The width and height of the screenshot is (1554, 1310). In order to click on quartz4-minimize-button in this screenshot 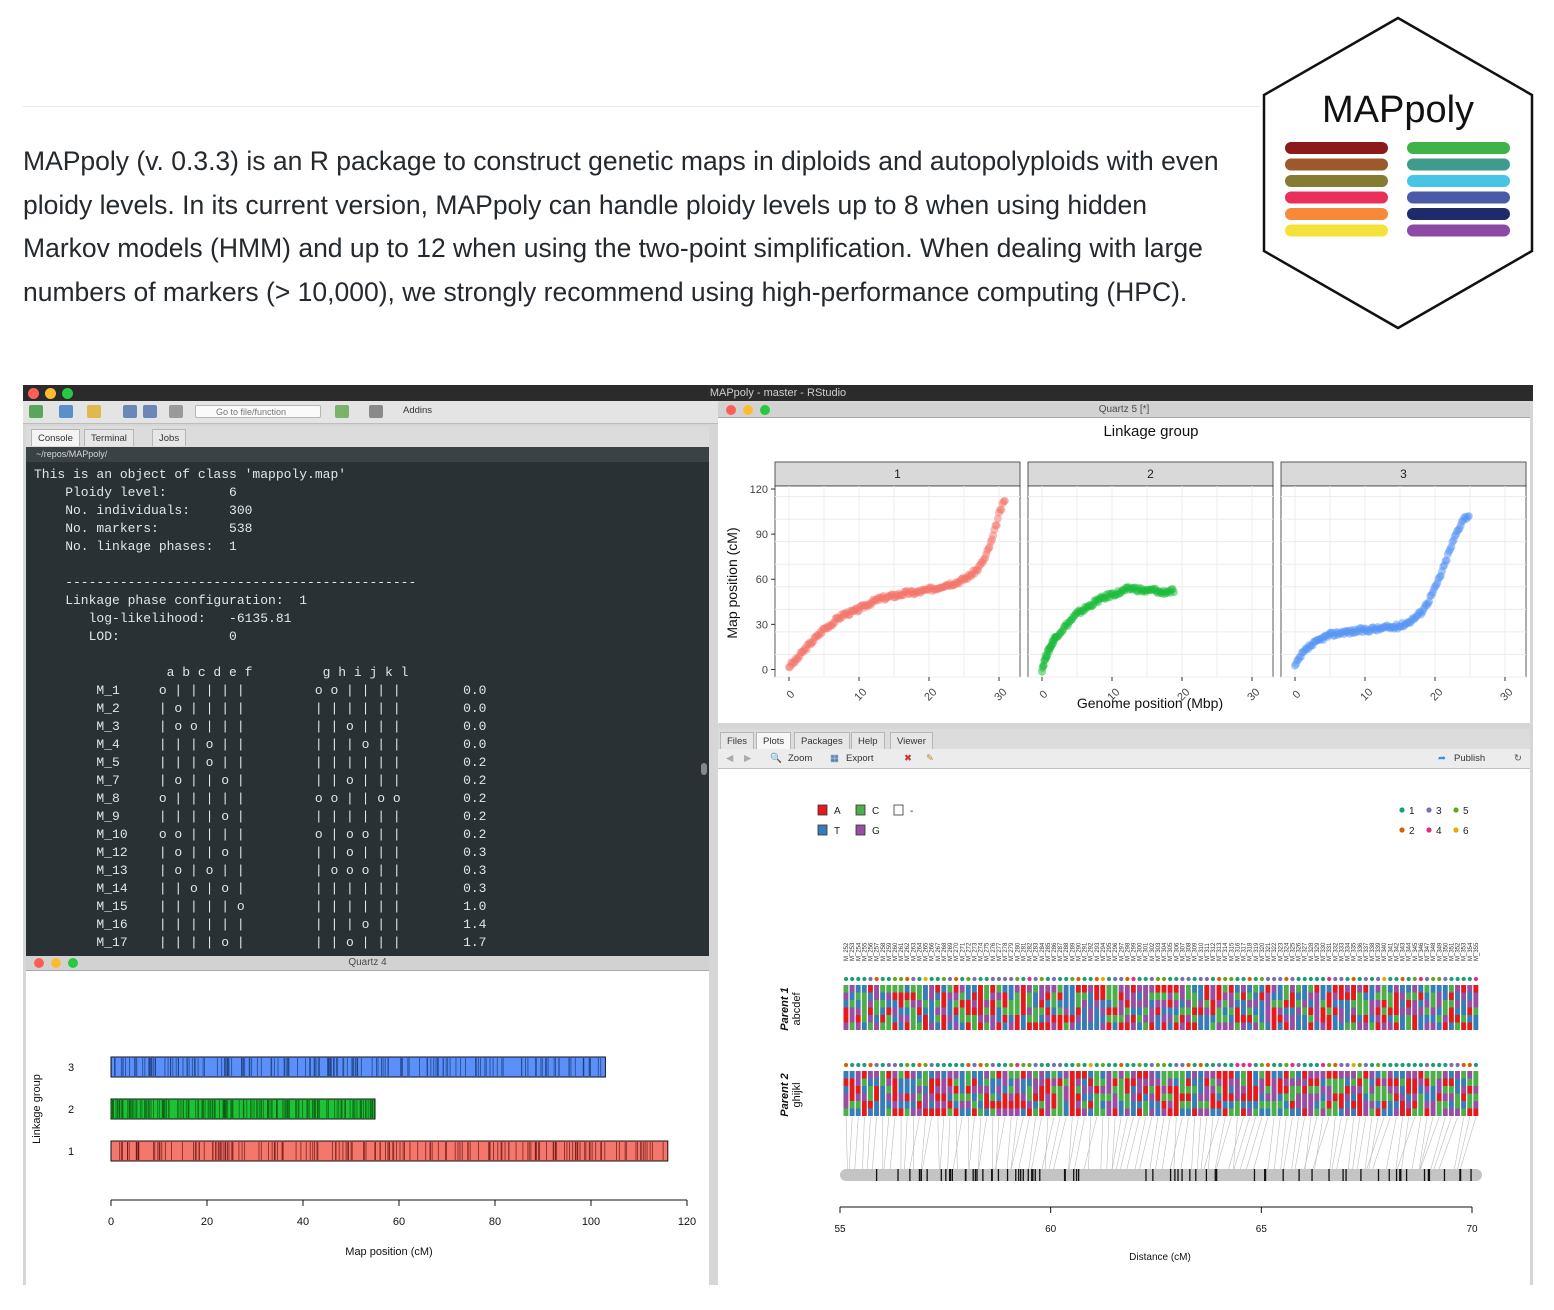, I will do `click(56, 963)`.